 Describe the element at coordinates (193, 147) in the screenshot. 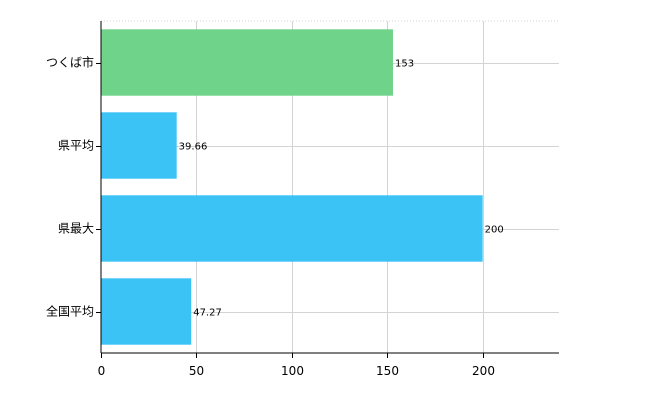

I see `value-label: 39.66` at that location.